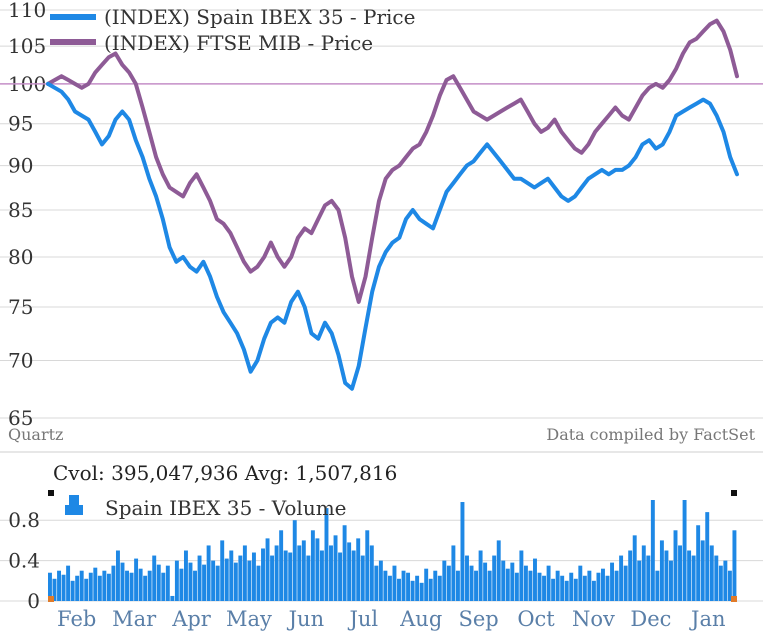 The height and width of the screenshot is (631, 763). Describe the element at coordinates (392, 550) in the screenshot. I see `volume-bars` at that location.